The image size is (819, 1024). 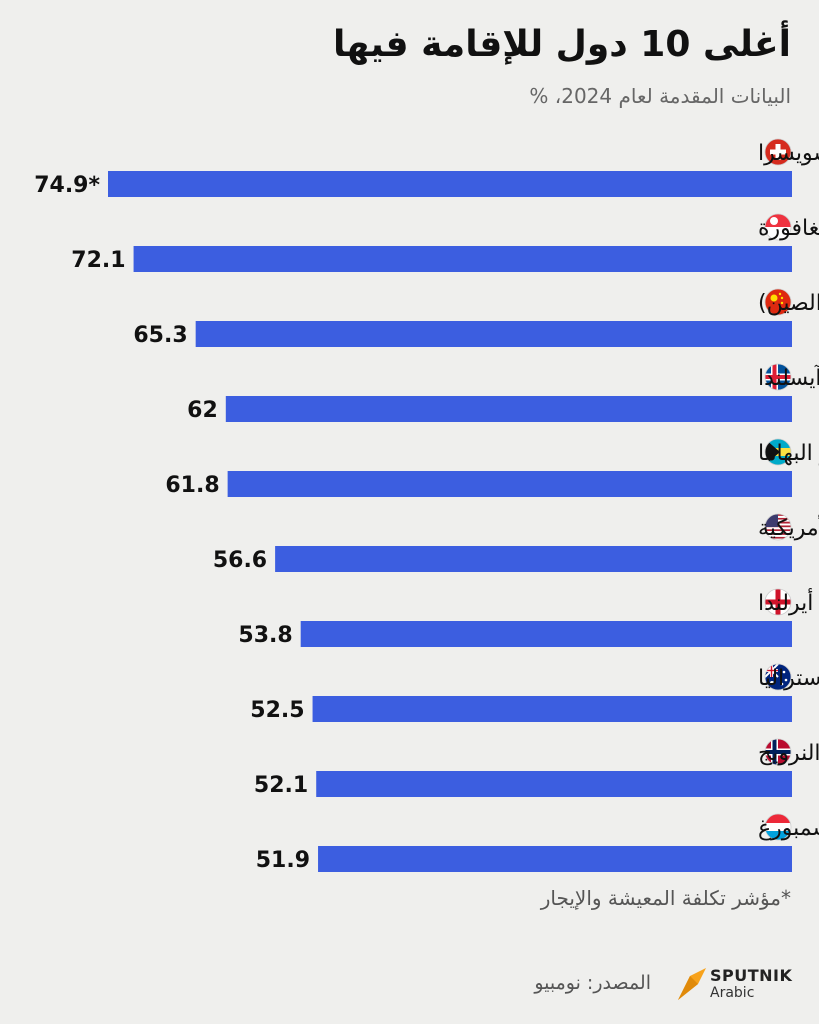 What do you see at coordinates (692, 984) in the screenshot?
I see `sputnik-logo-icon` at bounding box center [692, 984].